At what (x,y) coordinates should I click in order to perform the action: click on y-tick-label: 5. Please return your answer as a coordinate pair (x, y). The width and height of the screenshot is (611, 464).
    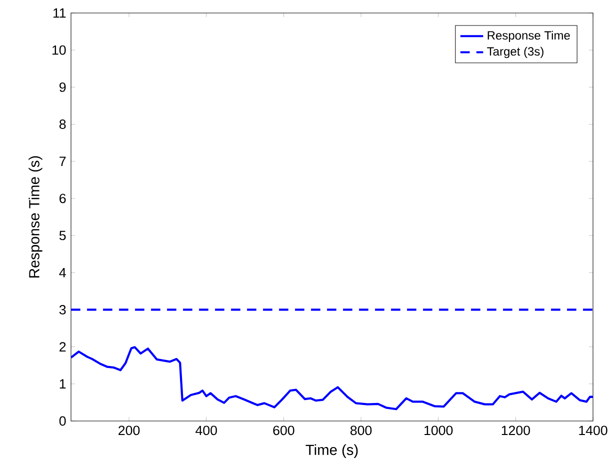
    Looking at the image, I should click on (62, 235).